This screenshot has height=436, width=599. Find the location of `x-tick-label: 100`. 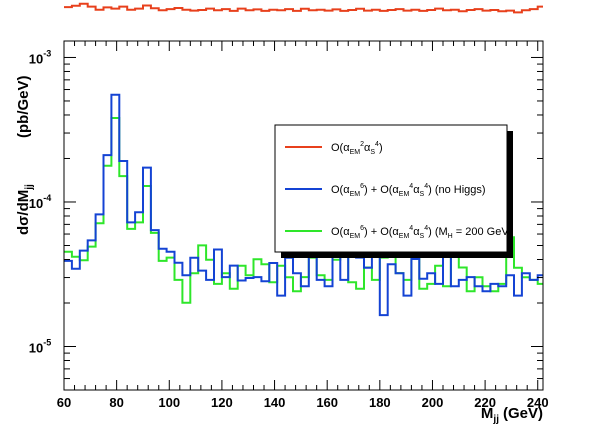

x-tick-label: 100 is located at coordinates (169, 402).